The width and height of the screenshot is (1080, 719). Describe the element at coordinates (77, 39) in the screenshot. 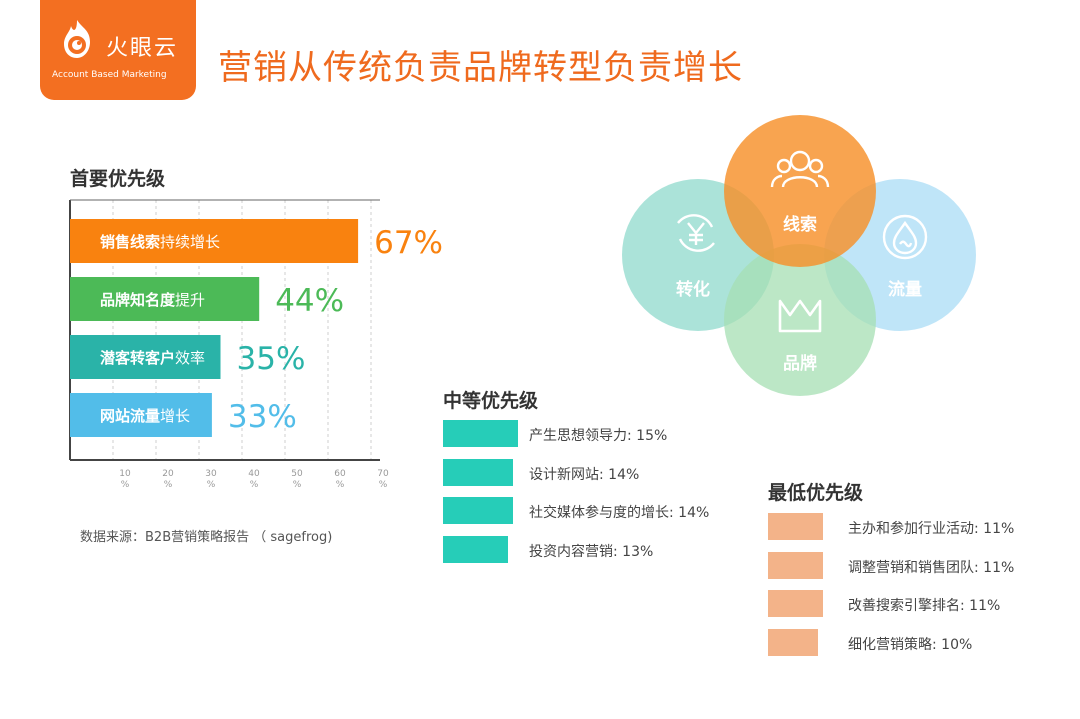

I see `flame-eye-icon` at that location.